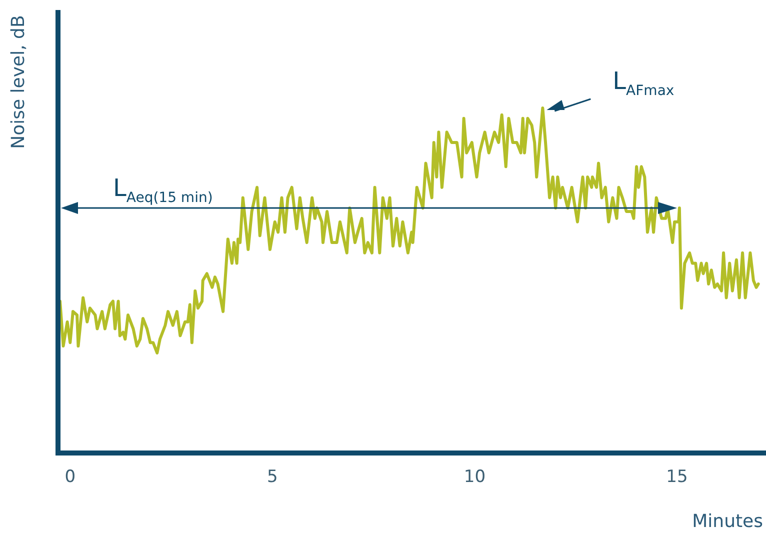 The image size is (766, 536). What do you see at coordinates (643, 83) in the screenshot?
I see `annotation: L$_{AFmax}$` at bounding box center [643, 83].